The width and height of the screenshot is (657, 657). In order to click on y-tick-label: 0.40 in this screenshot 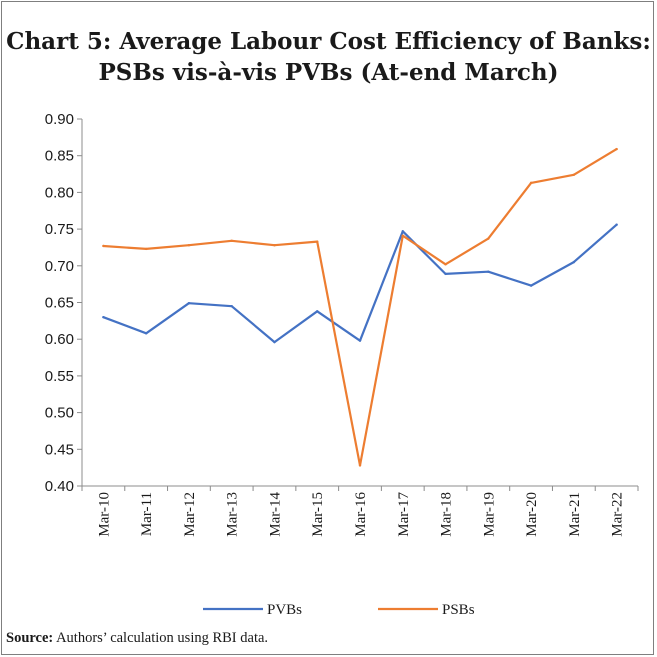, I will do `click(59, 486)`.